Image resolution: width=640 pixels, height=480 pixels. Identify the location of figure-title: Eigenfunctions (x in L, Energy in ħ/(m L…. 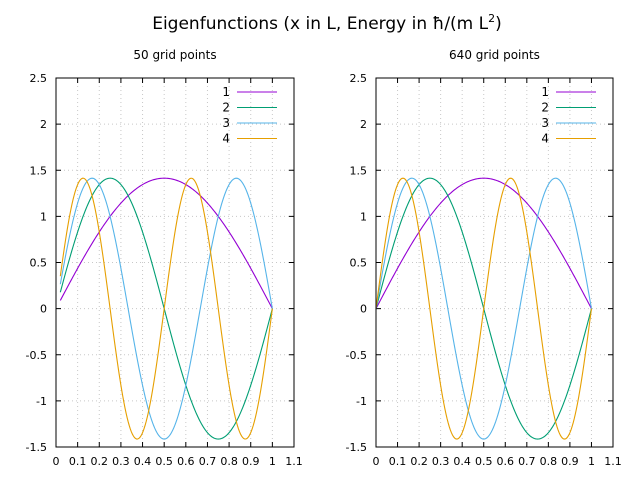
(327, 23).